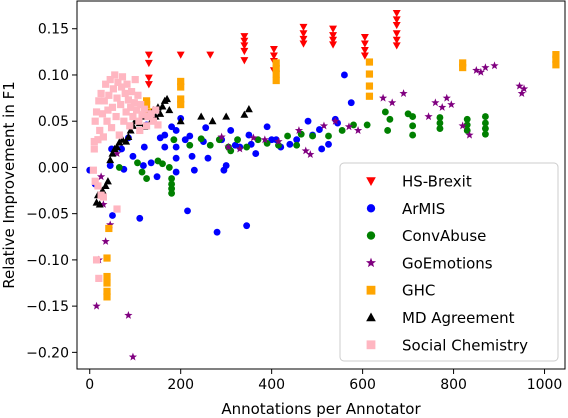  I want to click on y-tick-label: −0.05, so click(47, 215).